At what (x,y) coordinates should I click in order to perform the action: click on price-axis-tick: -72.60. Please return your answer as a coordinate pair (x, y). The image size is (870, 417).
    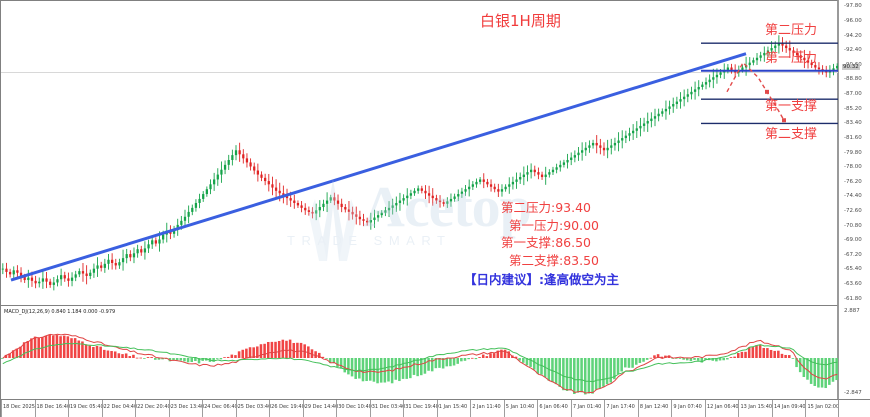
    Looking at the image, I should click on (853, 210).